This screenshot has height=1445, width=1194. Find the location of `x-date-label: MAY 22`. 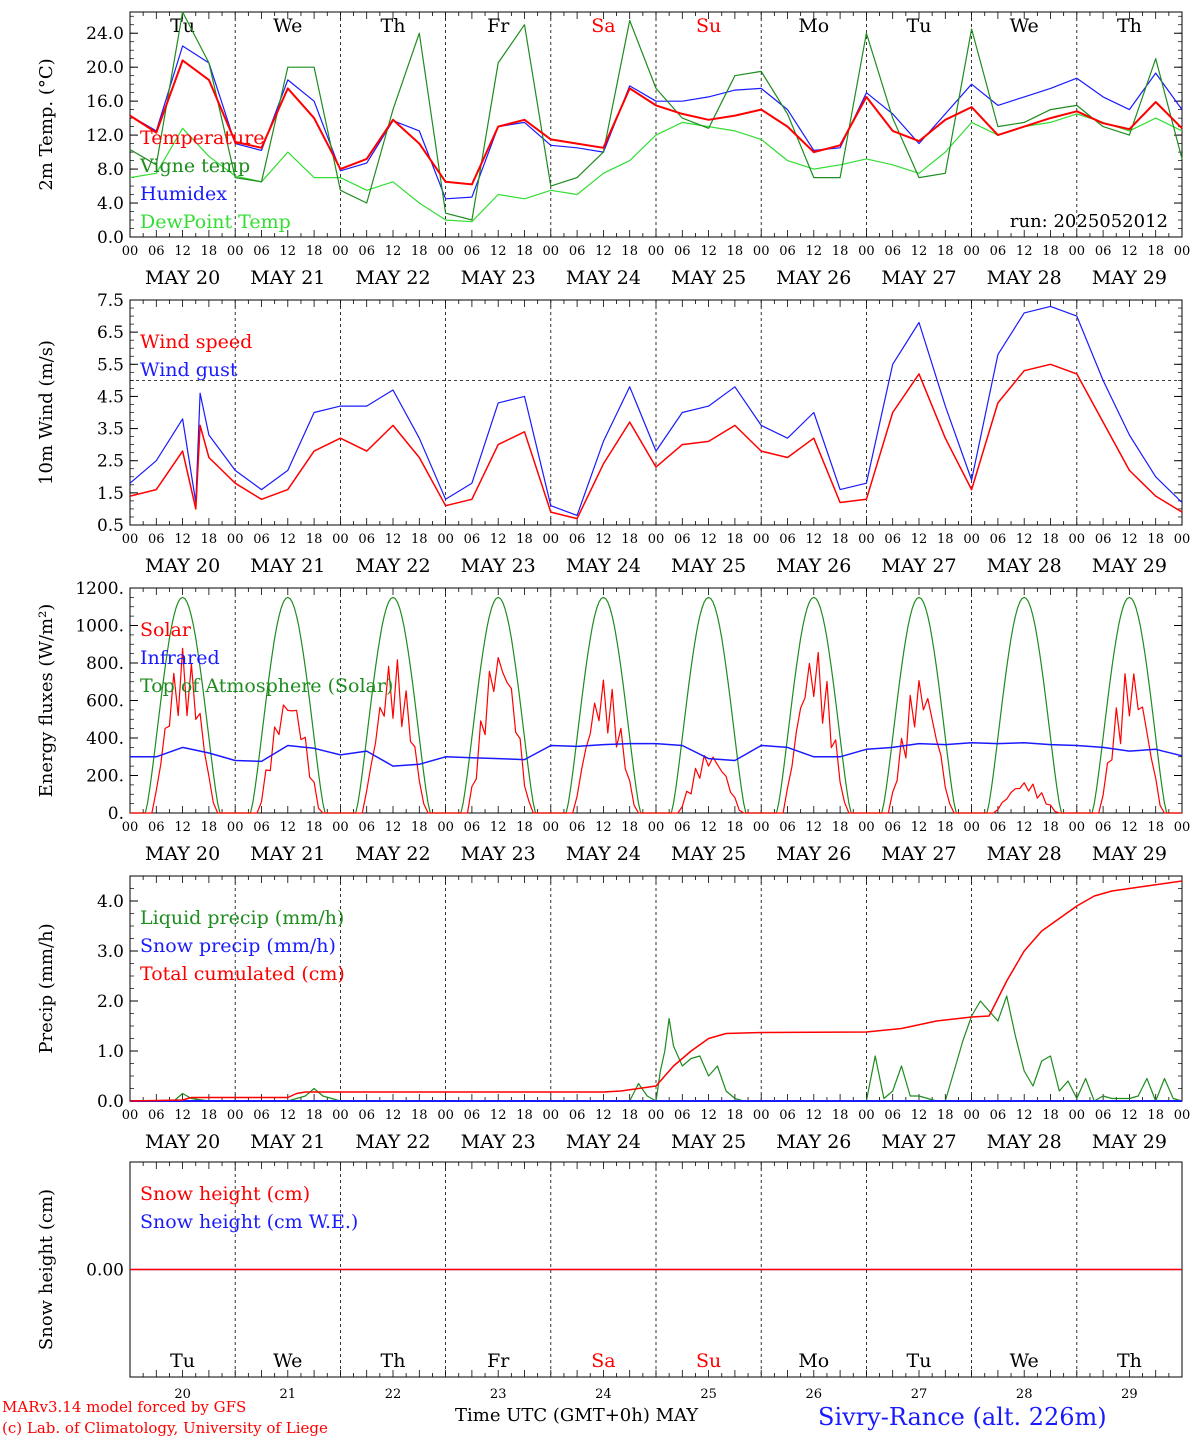

x-date-label: MAY 22 is located at coordinates (392, 278).